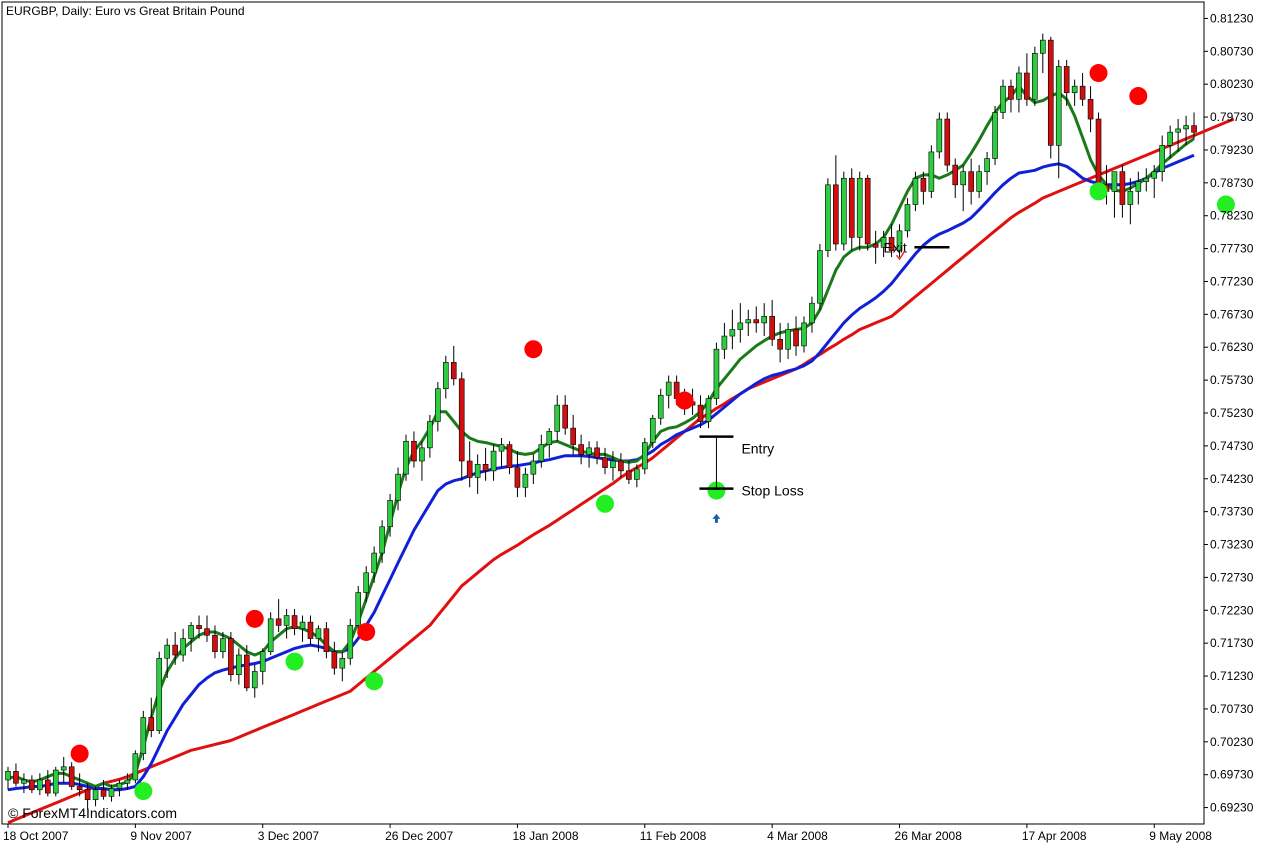 The width and height of the screenshot is (1276, 853). I want to click on y-tick-label: 0.75730, so click(1232, 380).